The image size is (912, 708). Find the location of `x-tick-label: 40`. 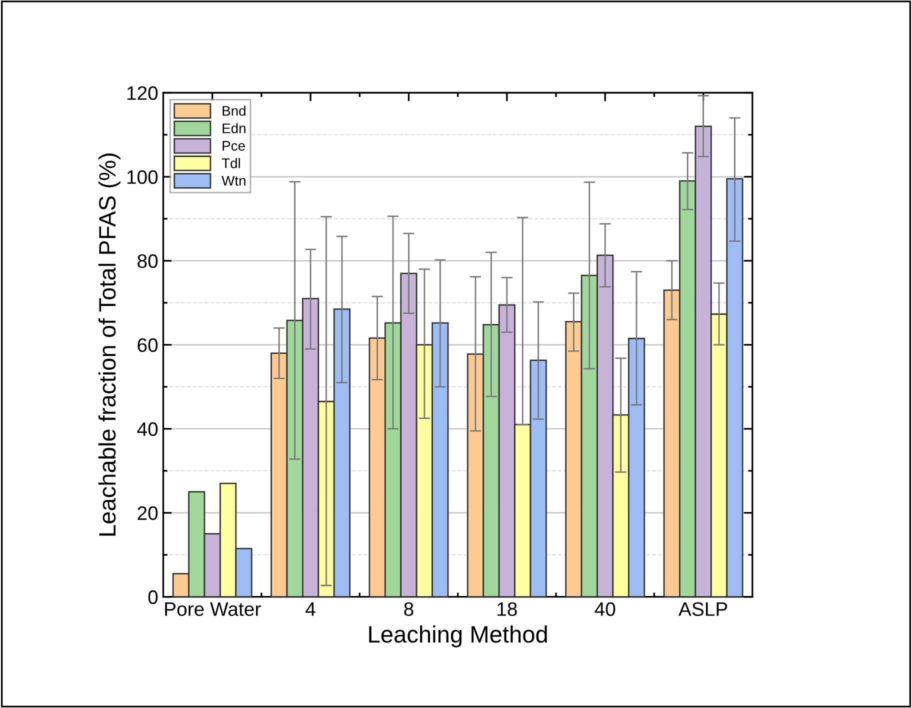

x-tick-label: 40 is located at coordinates (605, 609).